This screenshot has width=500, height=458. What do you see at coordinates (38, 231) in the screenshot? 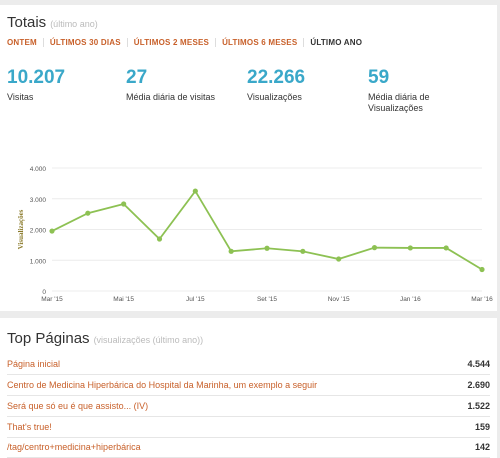
I see `y-tick-label: 2.000` at bounding box center [38, 231].